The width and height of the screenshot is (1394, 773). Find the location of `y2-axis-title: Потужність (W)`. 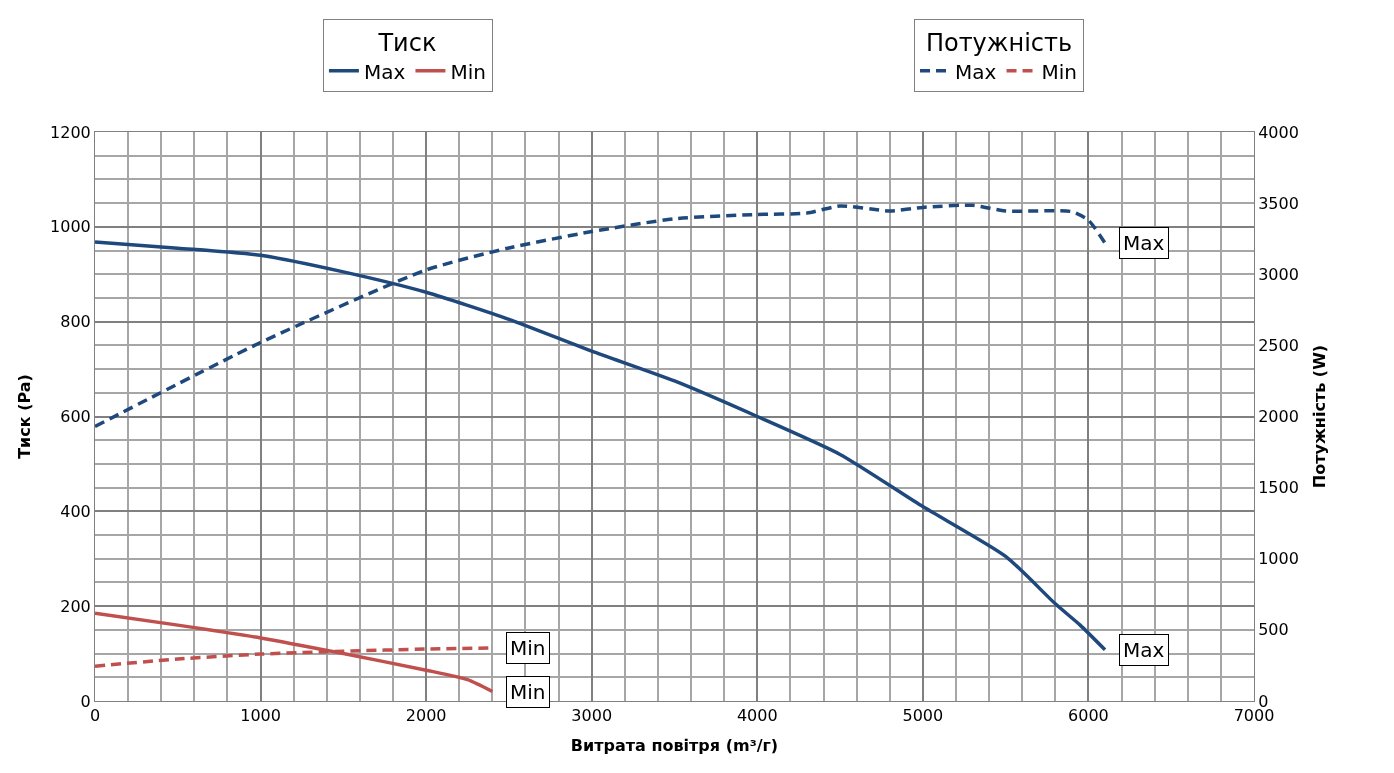

y2-axis-title: Потужність (W) is located at coordinates (1319, 416).